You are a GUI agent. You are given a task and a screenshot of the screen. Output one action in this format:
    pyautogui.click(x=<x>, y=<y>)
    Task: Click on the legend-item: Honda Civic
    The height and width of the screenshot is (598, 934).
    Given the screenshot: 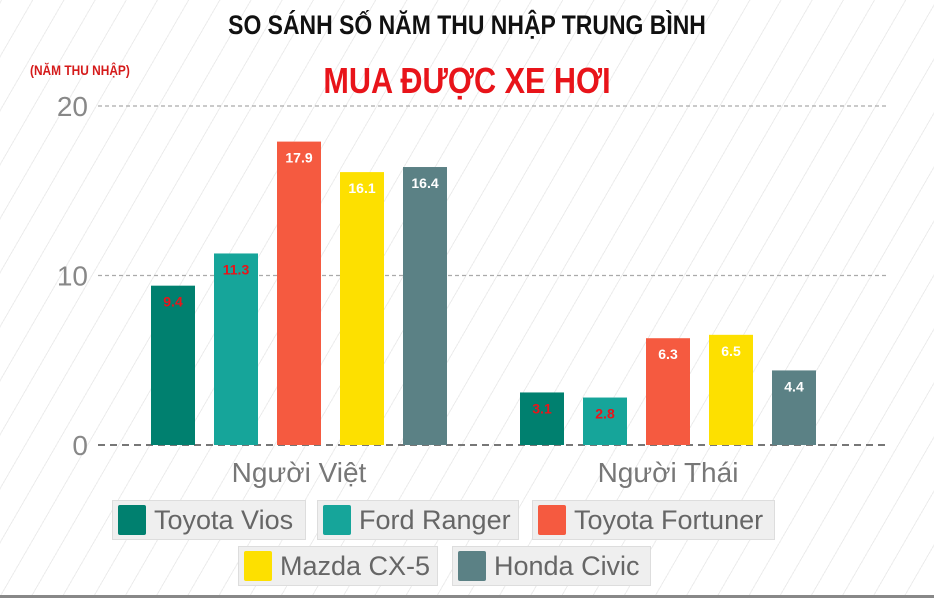 What is the action you would take?
    pyautogui.click(x=551, y=566)
    